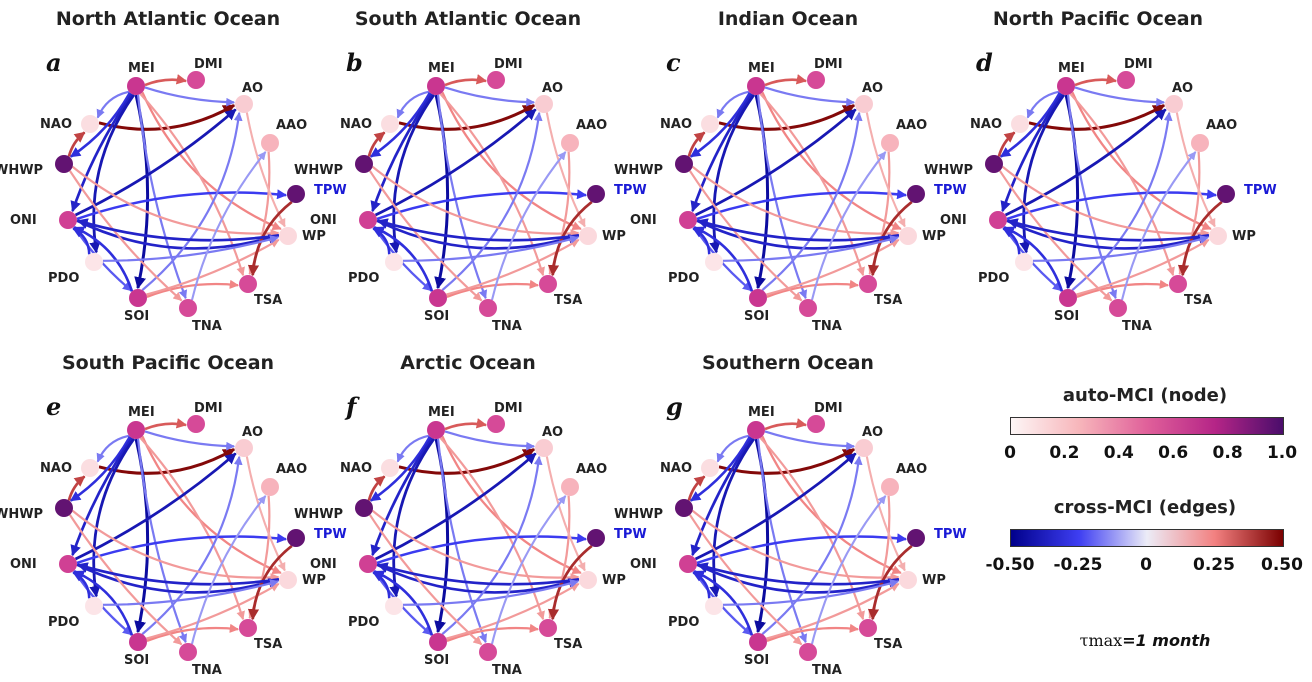 This screenshot has height=682, width=1312. What do you see at coordinates (1227, 453) in the screenshot?
I see `node-tick: 0.8` at bounding box center [1227, 453].